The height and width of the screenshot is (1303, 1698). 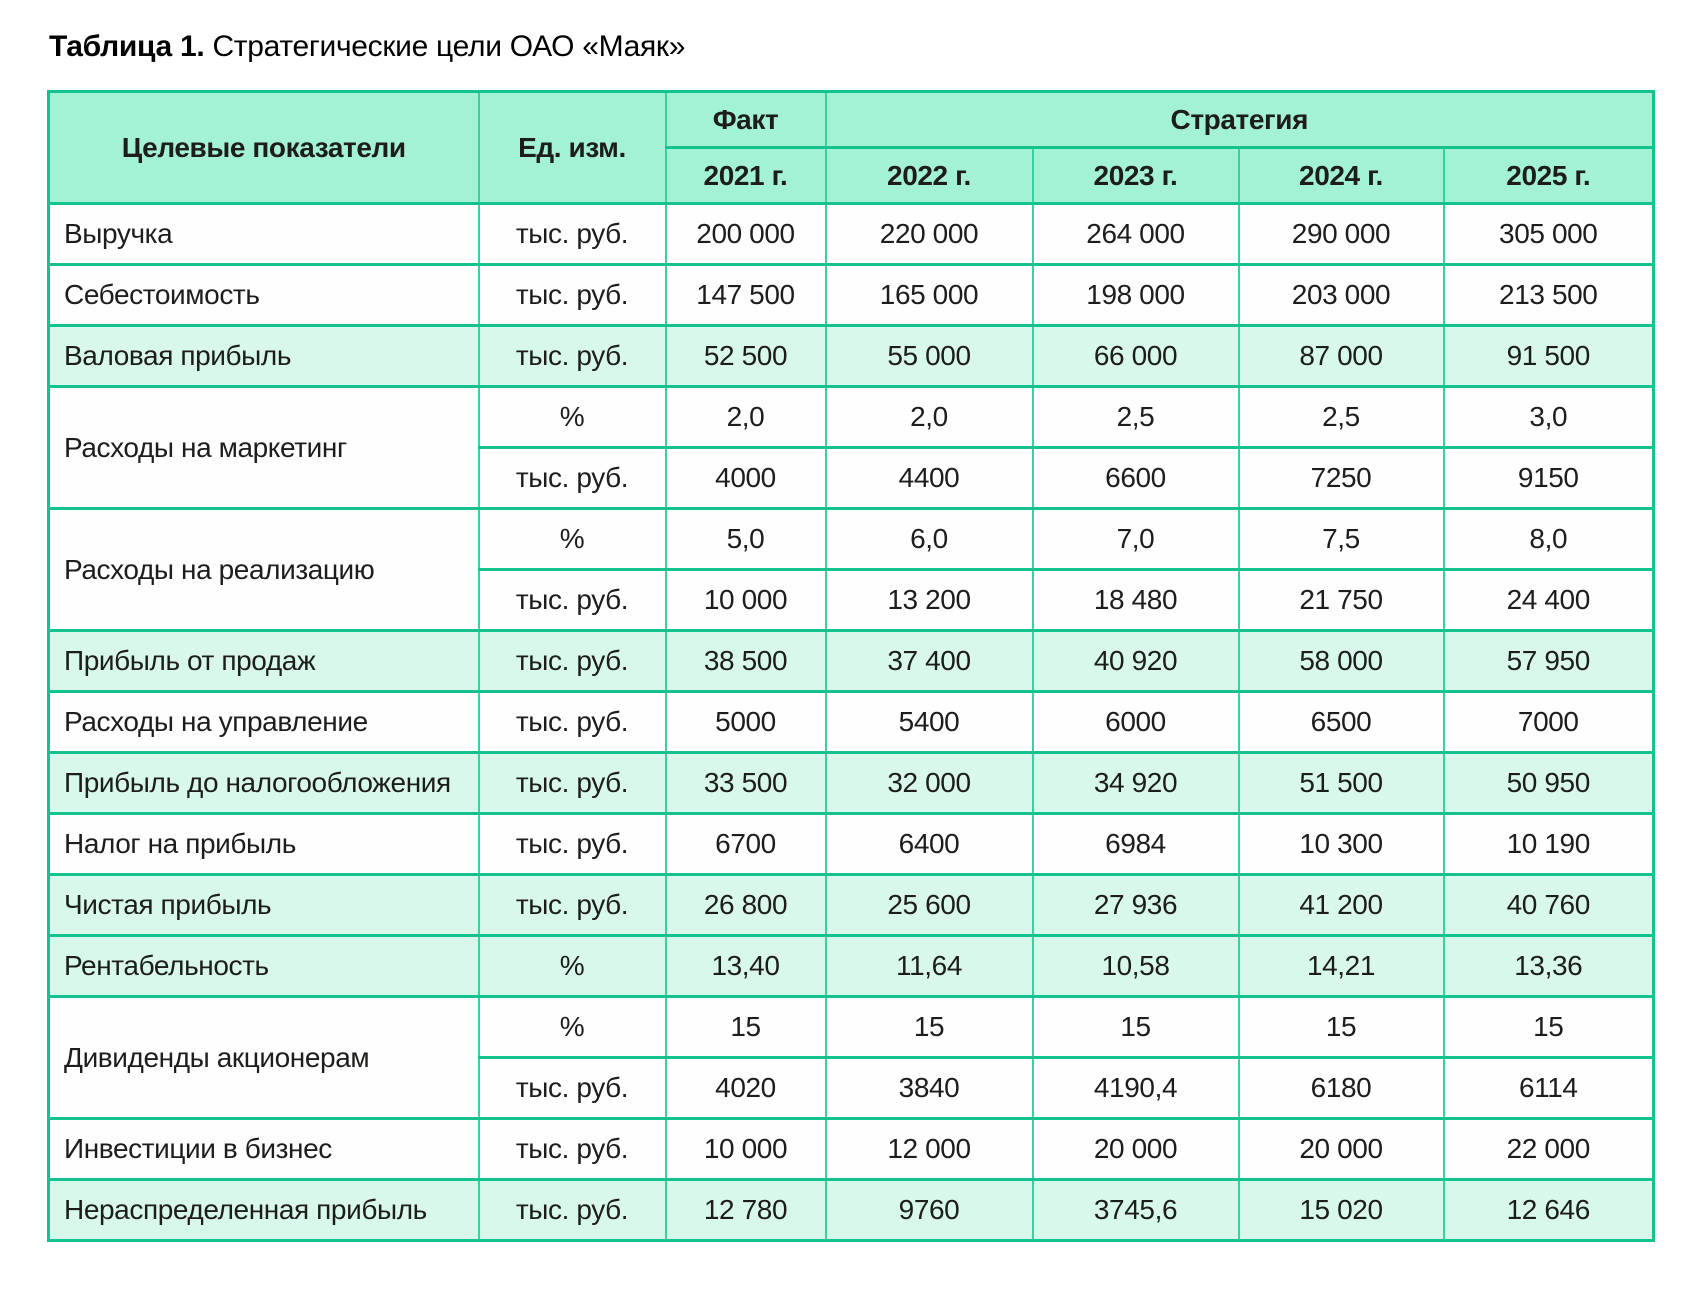 I want to click on value-cell: 12 000, so click(x=929, y=1149).